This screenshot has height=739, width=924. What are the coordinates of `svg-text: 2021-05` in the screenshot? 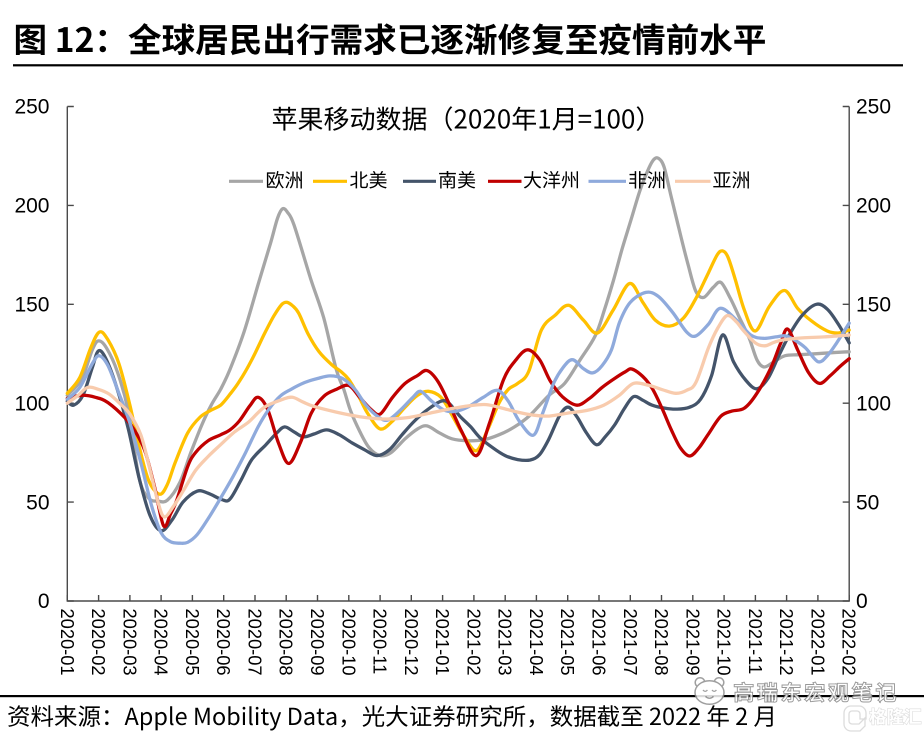 It's located at (567, 642).